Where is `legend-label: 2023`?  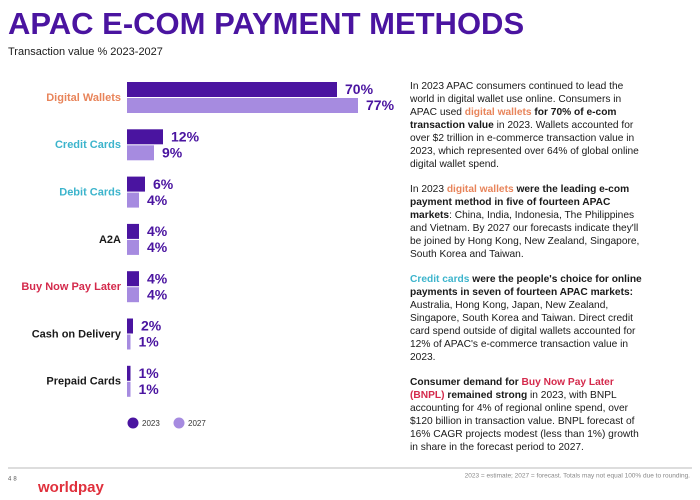
legend-label: 2023 is located at coordinates (151, 423).